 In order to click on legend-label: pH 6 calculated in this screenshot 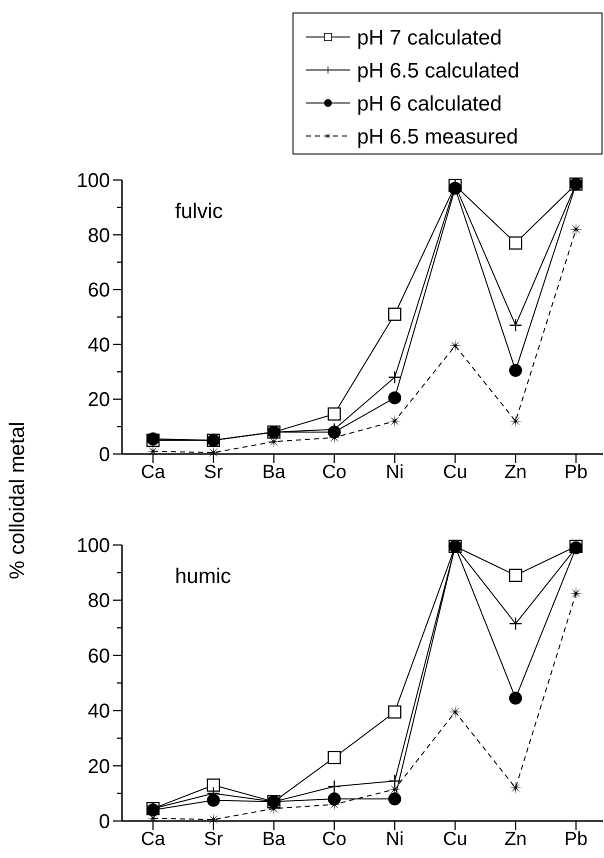, I will do `click(429, 104)`.